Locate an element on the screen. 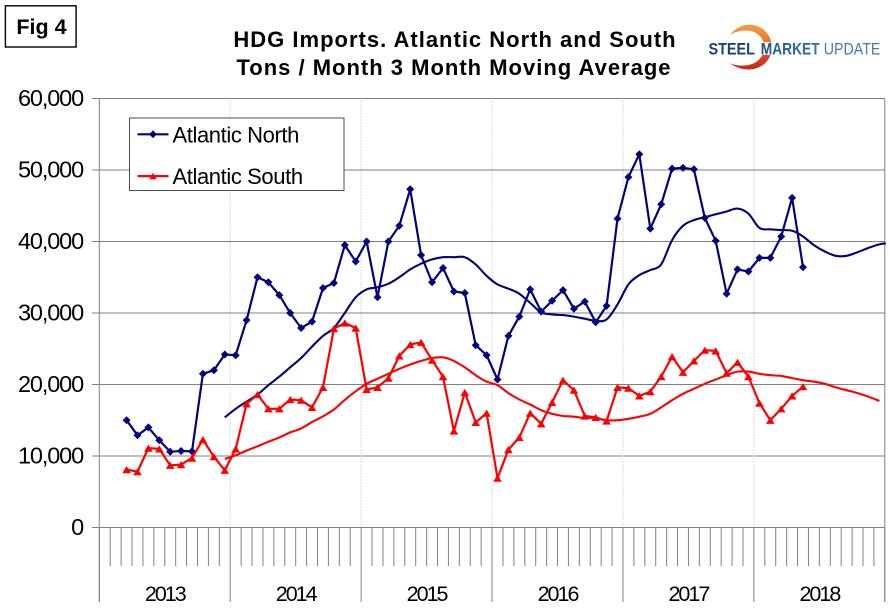  svg-text: 2016 is located at coordinates (559, 594).